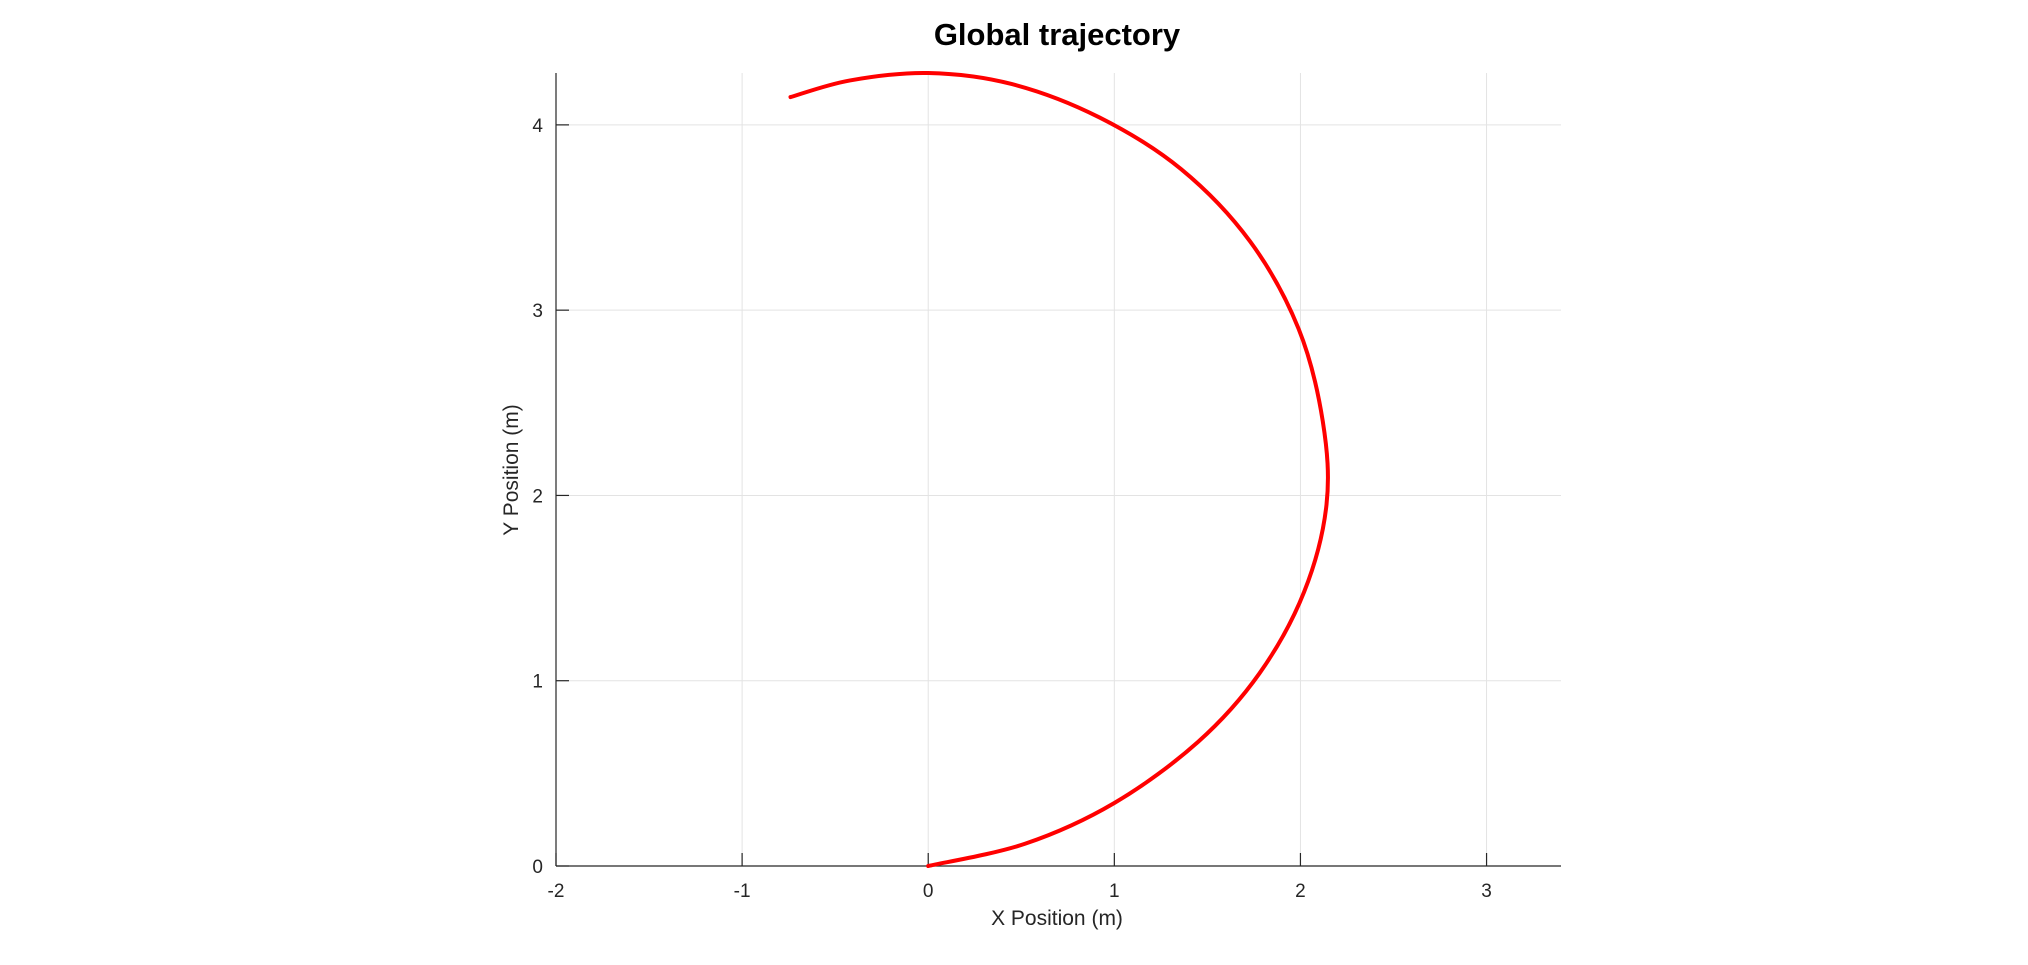  I want to click on x-tick-label: -1, so click(742, 891).